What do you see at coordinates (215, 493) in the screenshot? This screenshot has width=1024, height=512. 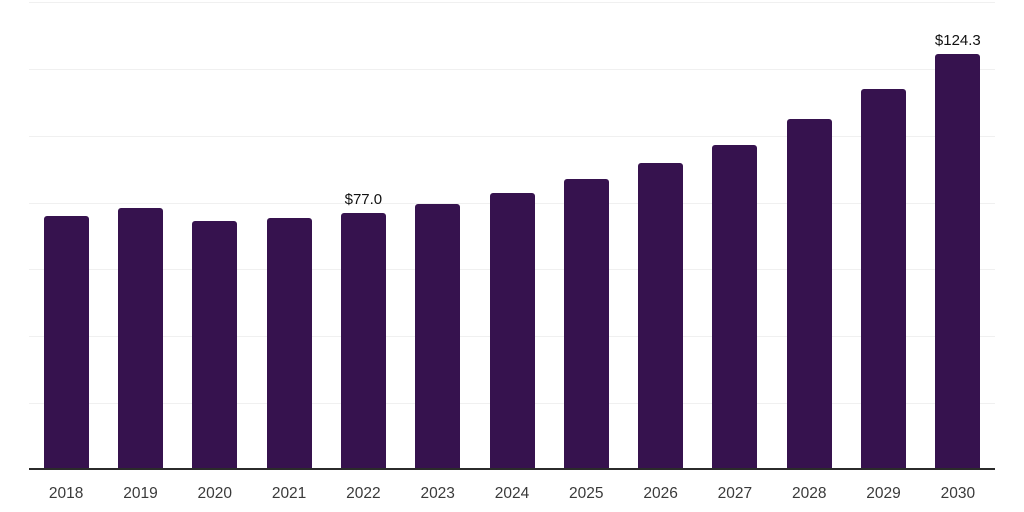 I see `x-tick-label: 2020` at bounding box center [215, 493].